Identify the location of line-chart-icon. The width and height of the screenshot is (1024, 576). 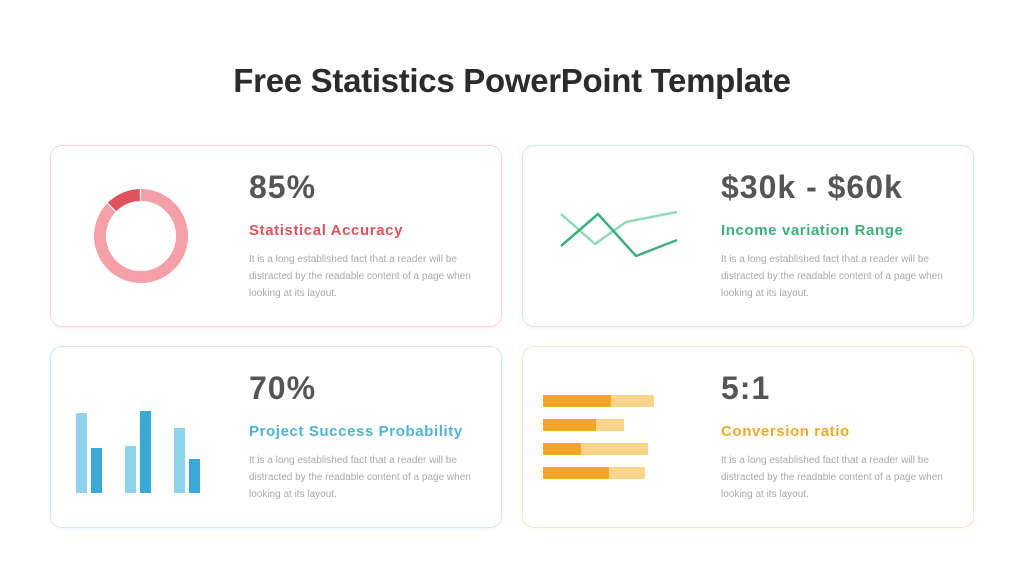
(618, 237).